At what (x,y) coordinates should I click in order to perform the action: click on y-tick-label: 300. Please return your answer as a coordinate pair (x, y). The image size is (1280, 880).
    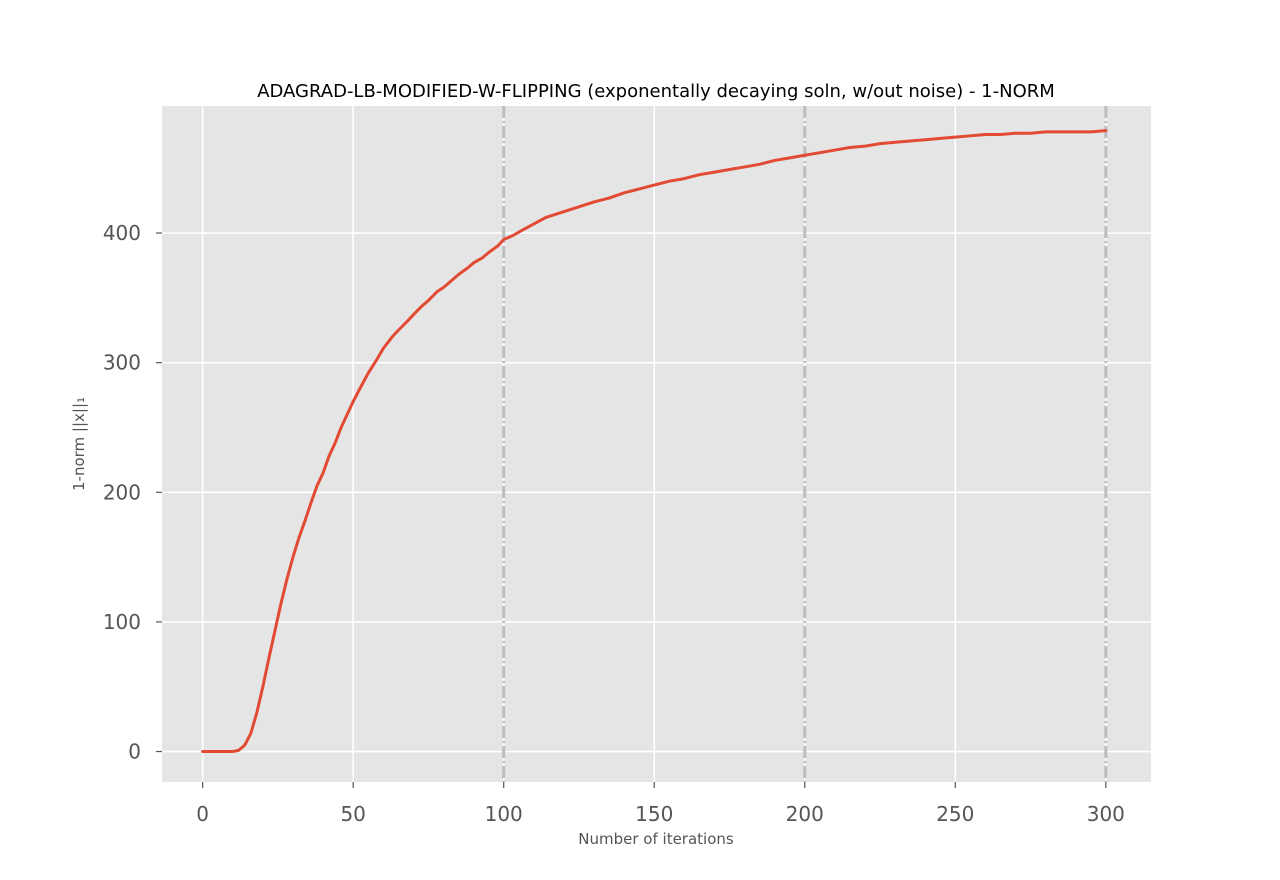
    Looking at the image, I should click on (122, 363).